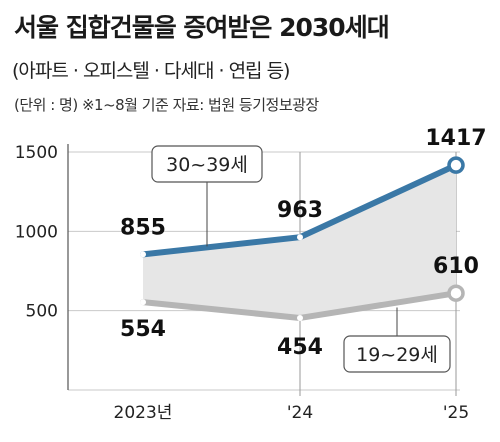  I want to click on legend-19-29-label: 19~29세, so click(397, 355).